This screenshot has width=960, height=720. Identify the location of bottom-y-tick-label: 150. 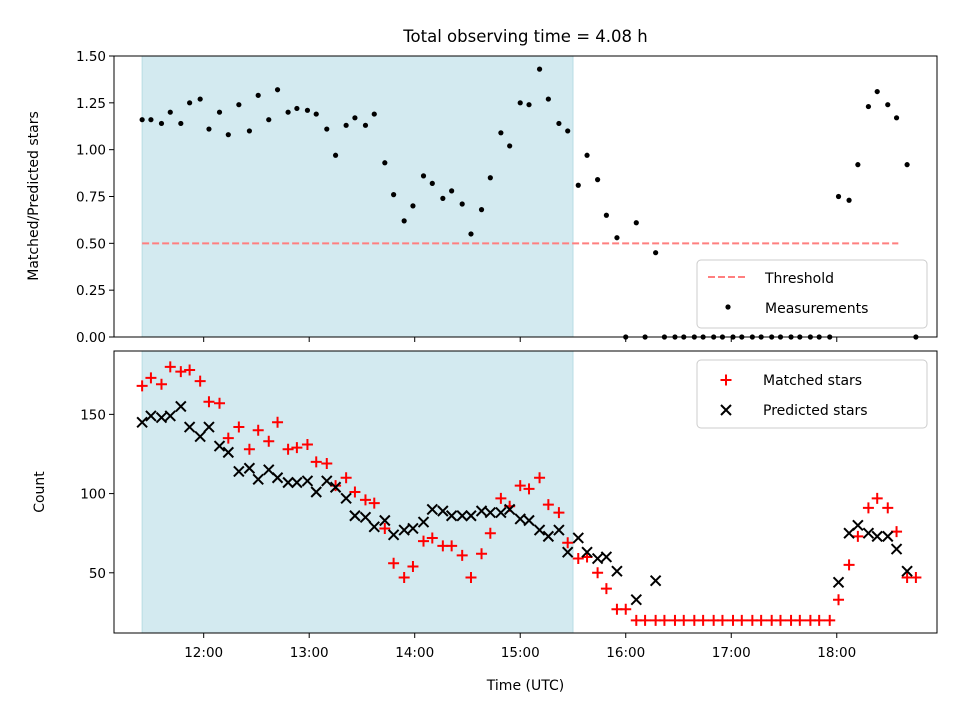
(93, 415).